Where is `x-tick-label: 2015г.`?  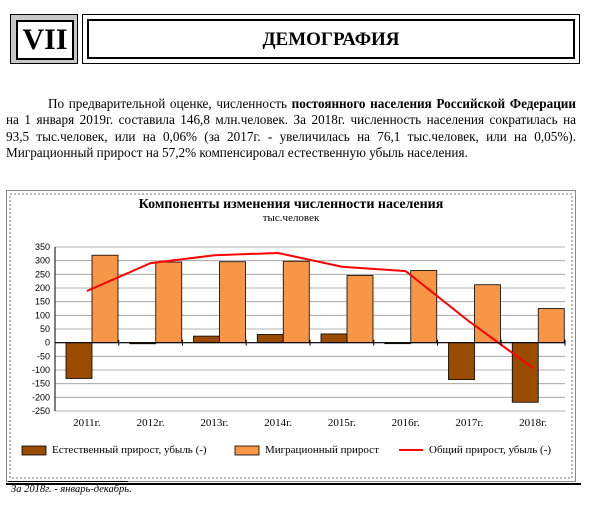
x-tick-label: 2015г. is located at coordinates (342, 423).